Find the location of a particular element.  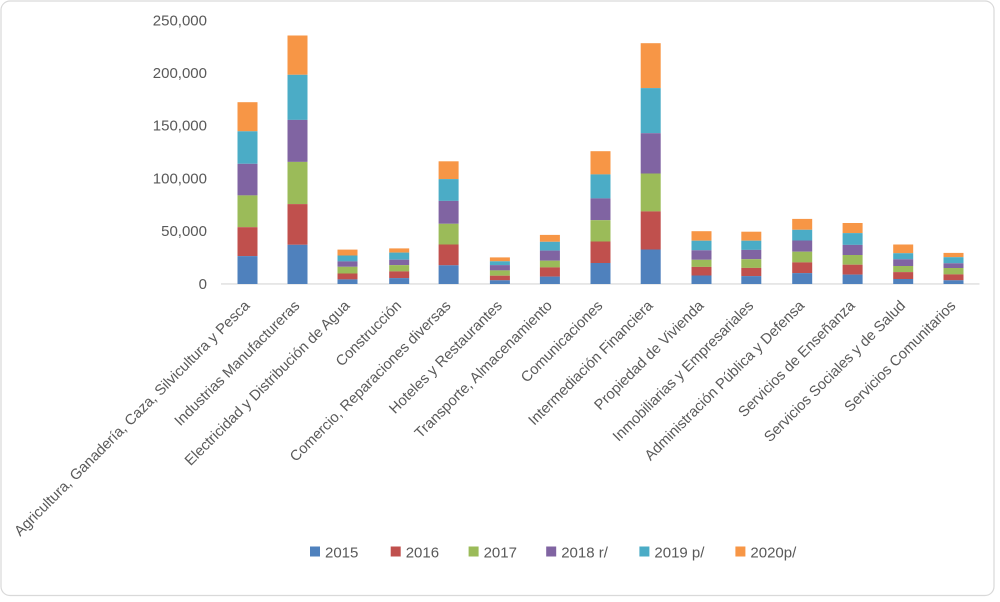

svg-text: 100,000 is located at coordinates (180, 178).